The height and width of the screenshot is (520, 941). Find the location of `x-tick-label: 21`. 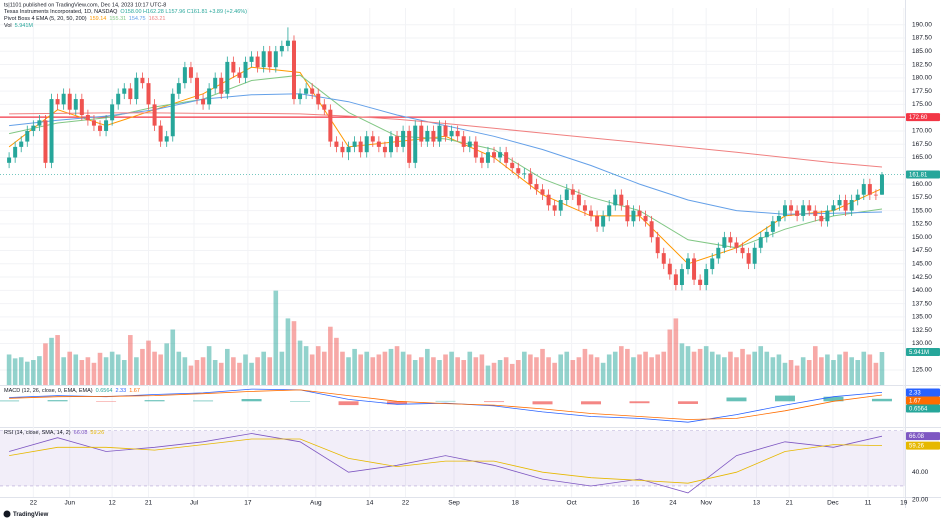

x-tick-label: 21 is located at coordinates (149, 503).